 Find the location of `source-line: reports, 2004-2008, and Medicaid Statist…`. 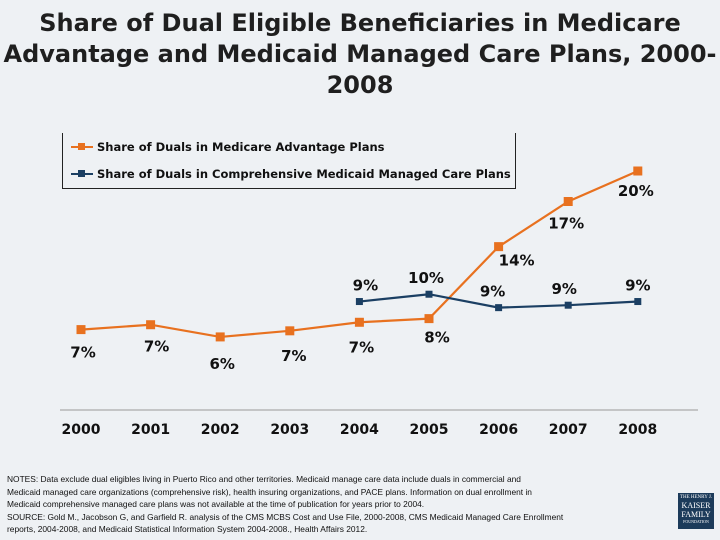

source-line: reports, 2004-2008, and Medicaid Statist… is located at coordinates (187, 529).